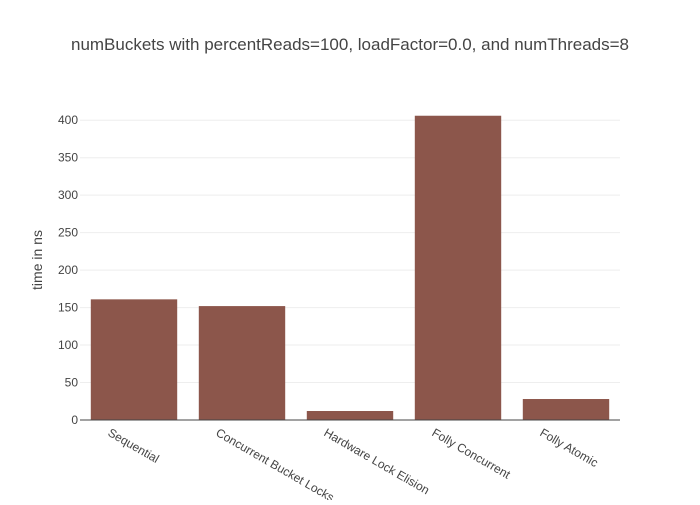  What do you see at coordinates (68, 345) in the screenshot?
I see `y-tick-label: 100` at bounding box center [68, 345].